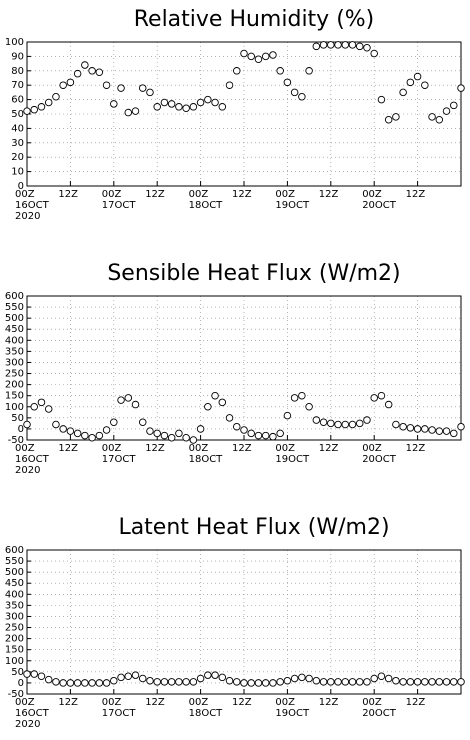 The image size is (470, 740). I want to click on y-tick-label: 600, so click(14, 296).